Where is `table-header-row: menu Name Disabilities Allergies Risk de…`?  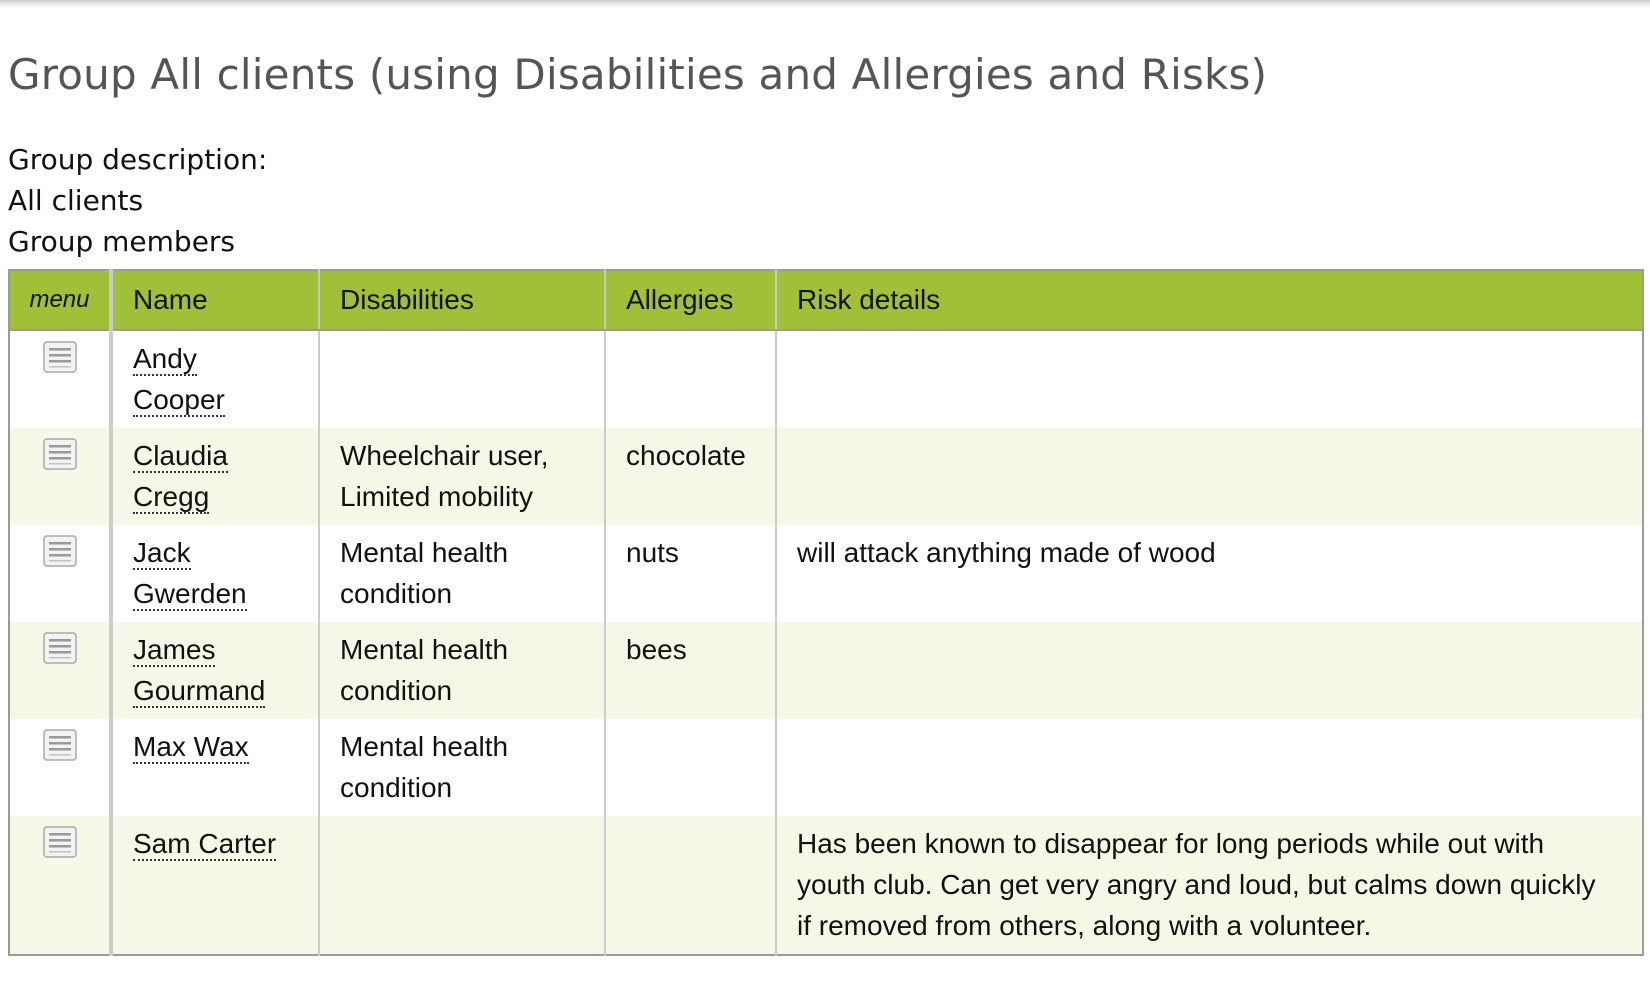
table-header-row: menu Name Disabilities Allergies Risk de… is located at coordinates (826, 300).